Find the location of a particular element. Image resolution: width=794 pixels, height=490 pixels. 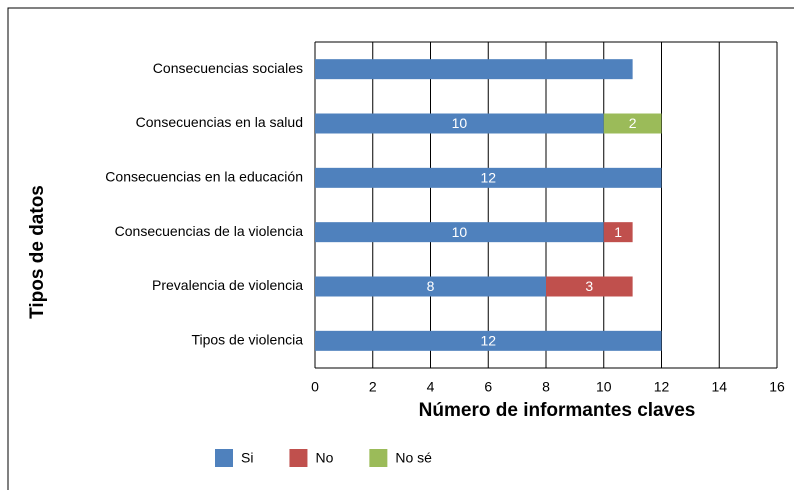

data-label: 1 is located at coordinates (618, 232).